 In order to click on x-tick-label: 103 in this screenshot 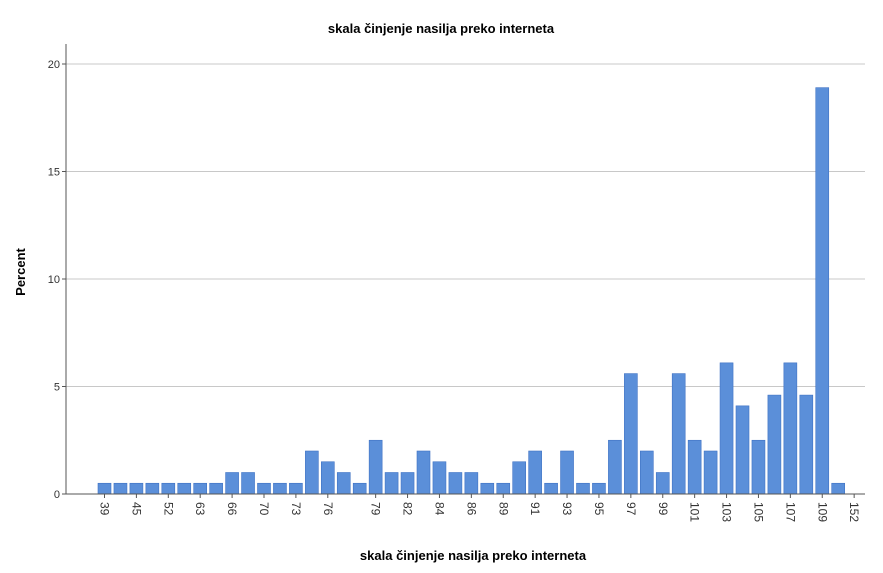, I will do `click(727, 512)`.